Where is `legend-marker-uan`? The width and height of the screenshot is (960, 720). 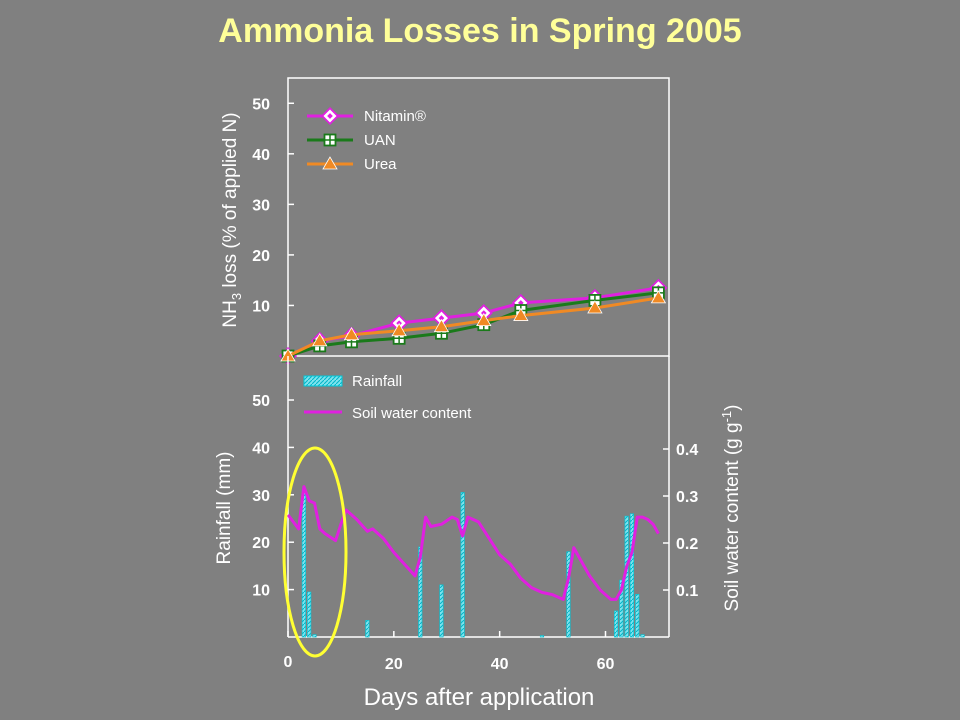 legend-marker-uan is located at coordinates (330, 140).